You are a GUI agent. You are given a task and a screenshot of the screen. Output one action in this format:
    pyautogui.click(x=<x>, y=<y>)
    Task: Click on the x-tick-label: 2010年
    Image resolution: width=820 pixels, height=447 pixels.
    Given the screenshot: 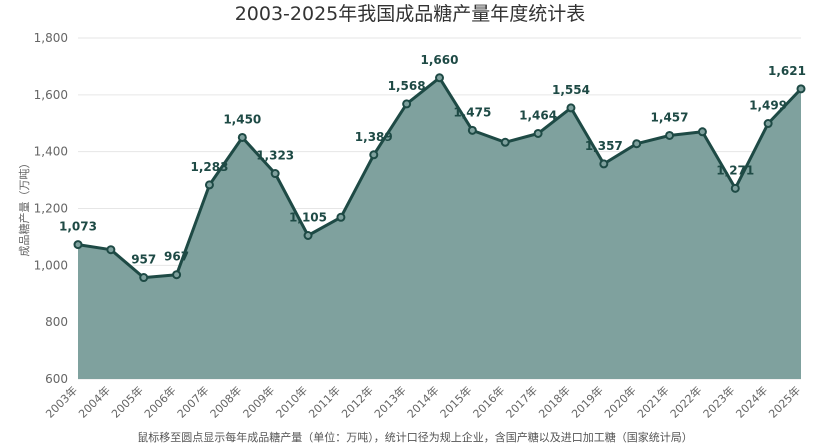 What is the action you would take?
    pyautogui.click(x=291, y=401)
    